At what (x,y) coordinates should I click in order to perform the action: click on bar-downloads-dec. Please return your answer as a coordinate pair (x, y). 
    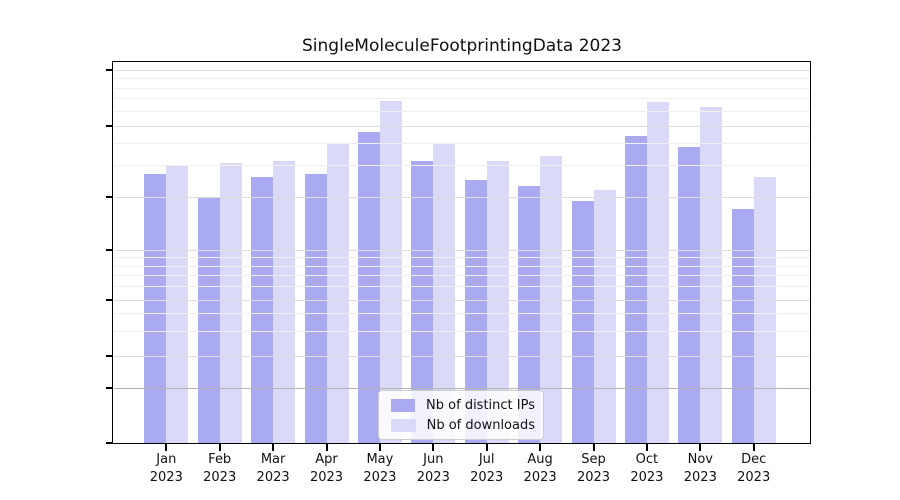
    Looking at the image, I should click on (764, 309).